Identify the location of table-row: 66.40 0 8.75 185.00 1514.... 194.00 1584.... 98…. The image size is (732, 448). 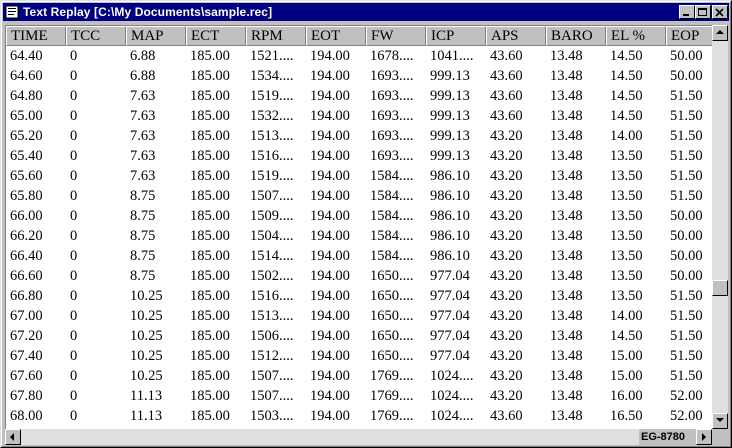
(359, 256).